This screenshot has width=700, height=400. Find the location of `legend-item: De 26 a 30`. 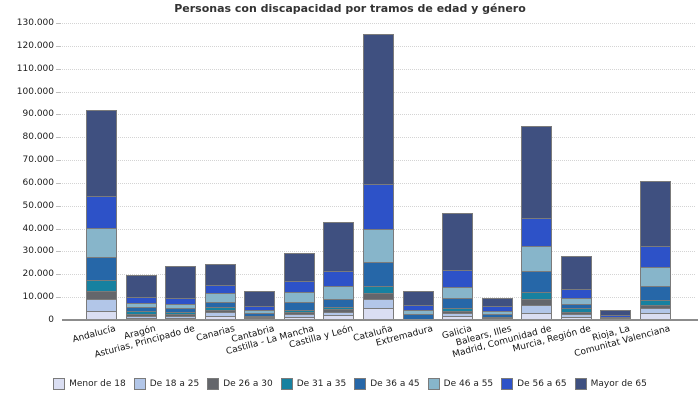

legend-item: De 26 a 30 is located at coordinates (240, 384).